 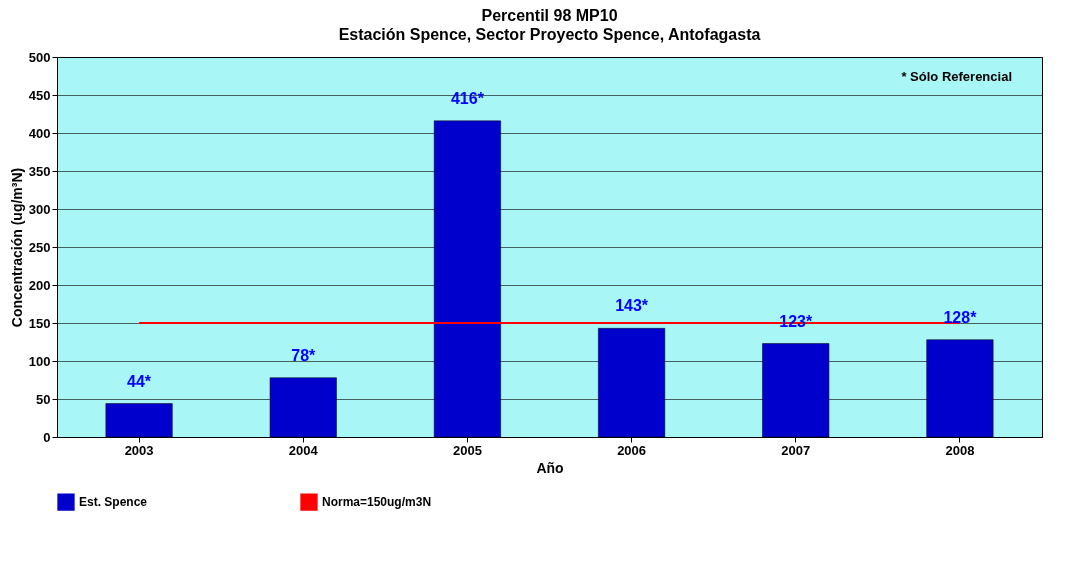 I want to click on x-tick-label: 2004, so click(x=303, y=450).